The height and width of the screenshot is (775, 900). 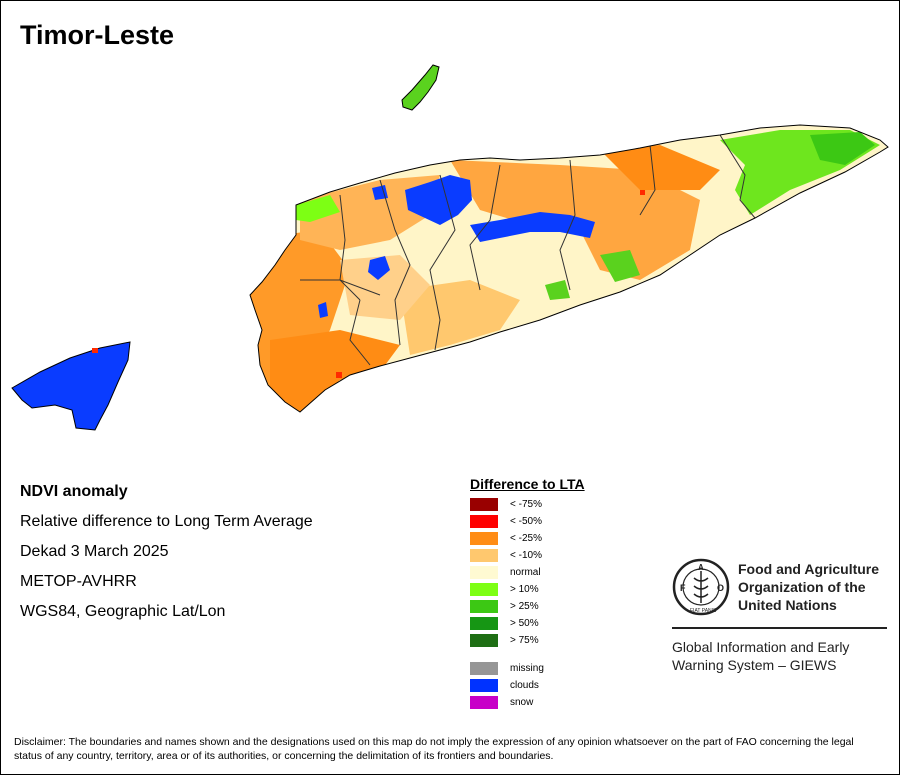 What do you see at coordinates (78, 581) in the screenshot?
I see `info-line: METOP-AVHRR` at bounding box center [78, 581].